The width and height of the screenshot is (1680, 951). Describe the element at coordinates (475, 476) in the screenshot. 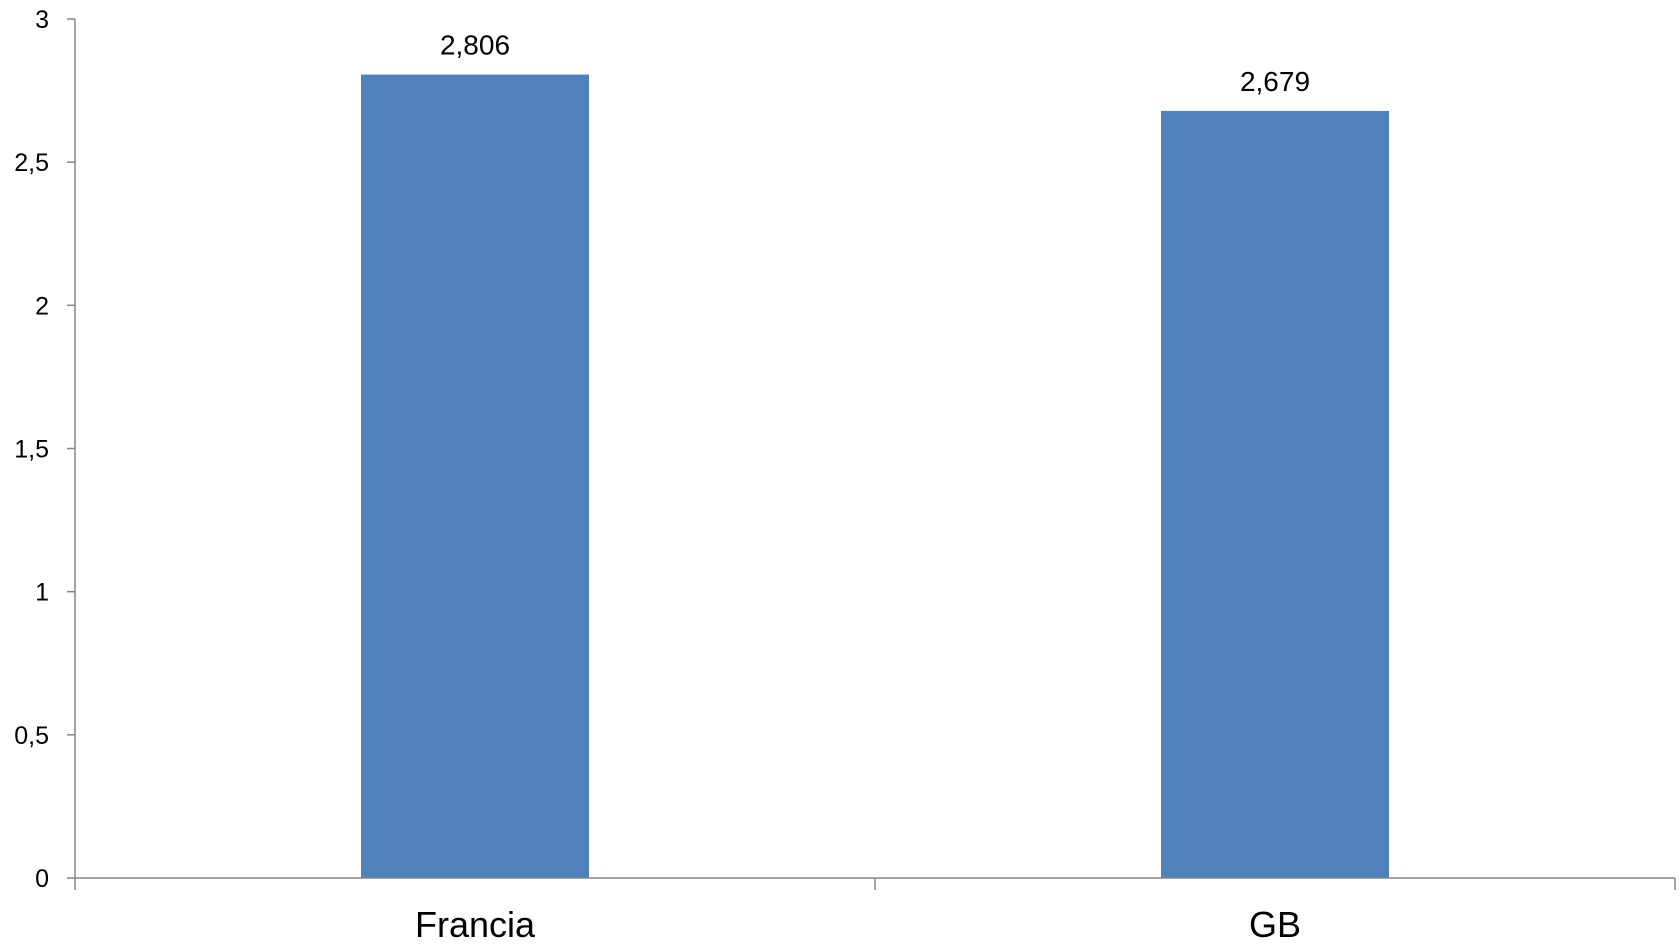

I see `bar-francia` at that location.